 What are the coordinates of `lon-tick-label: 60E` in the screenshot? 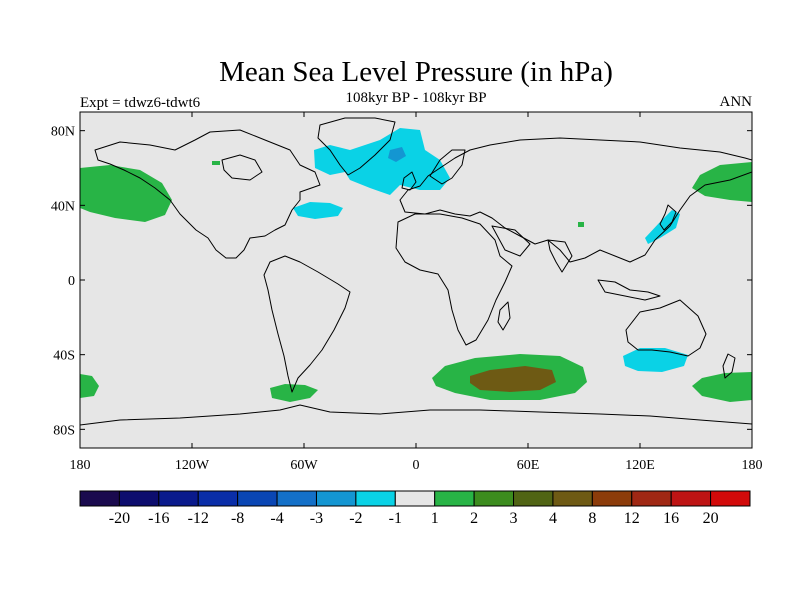 It's located at (528, 465).